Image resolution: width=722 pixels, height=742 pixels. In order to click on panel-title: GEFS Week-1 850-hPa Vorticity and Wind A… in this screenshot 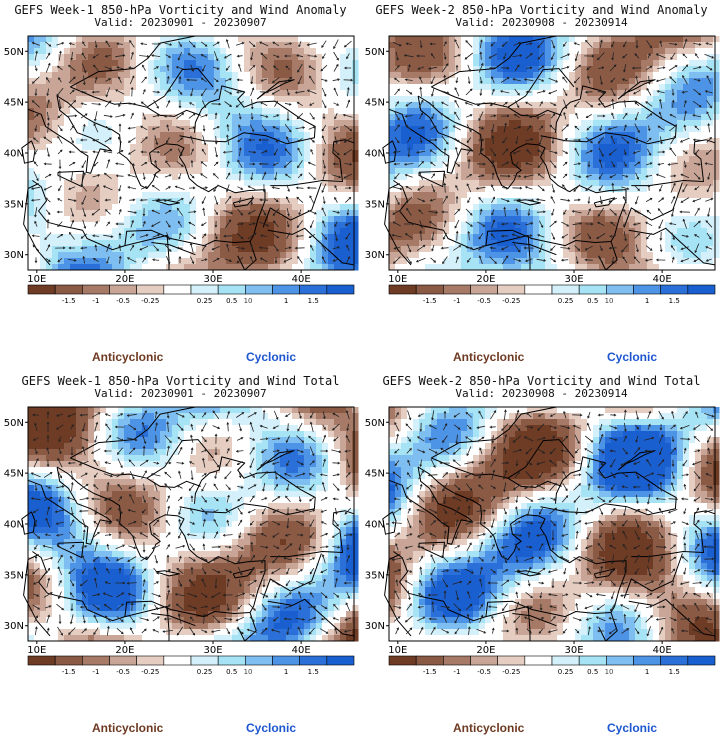, I will do `click(180, 10)`.